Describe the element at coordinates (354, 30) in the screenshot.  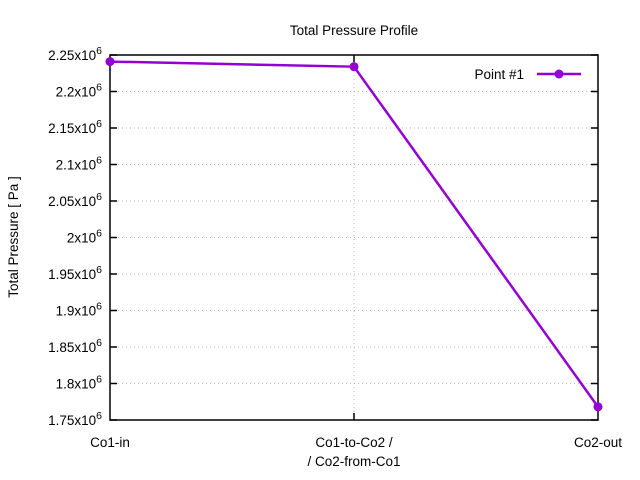
I see `chart-title: Total Pressure Profile` at that location.